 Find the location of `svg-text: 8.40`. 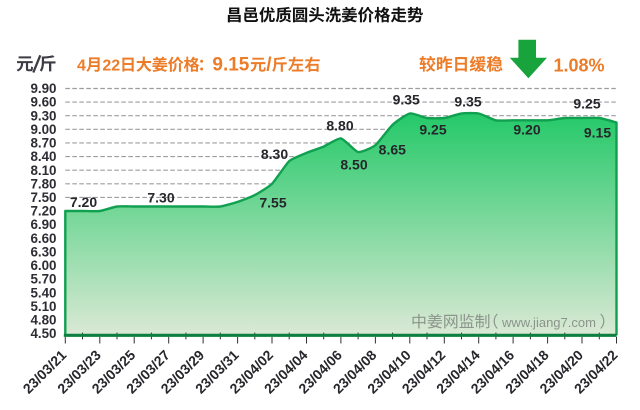

svg-text: 8.40 is located at coordinates (43, 156).